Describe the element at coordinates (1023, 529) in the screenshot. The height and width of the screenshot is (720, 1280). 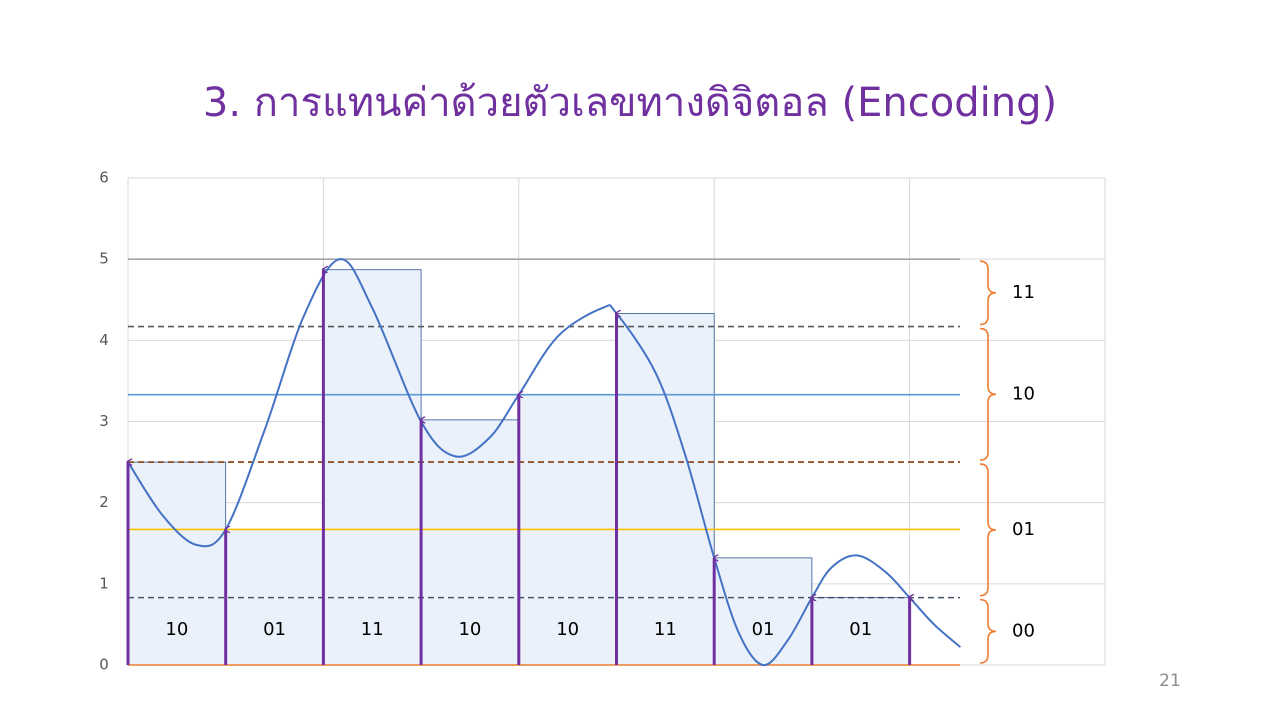
I see `brace-label: 01` at that location.